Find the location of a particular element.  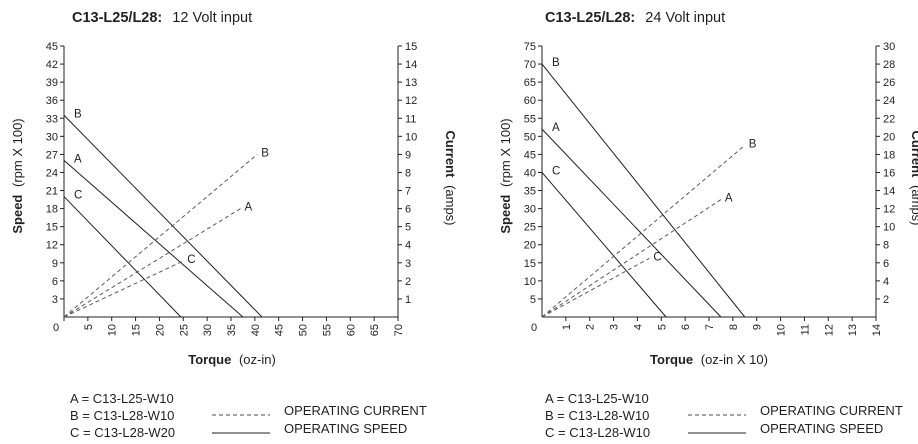

chart-title-rest: 12 Volt input is located at coordinates (212, 18).